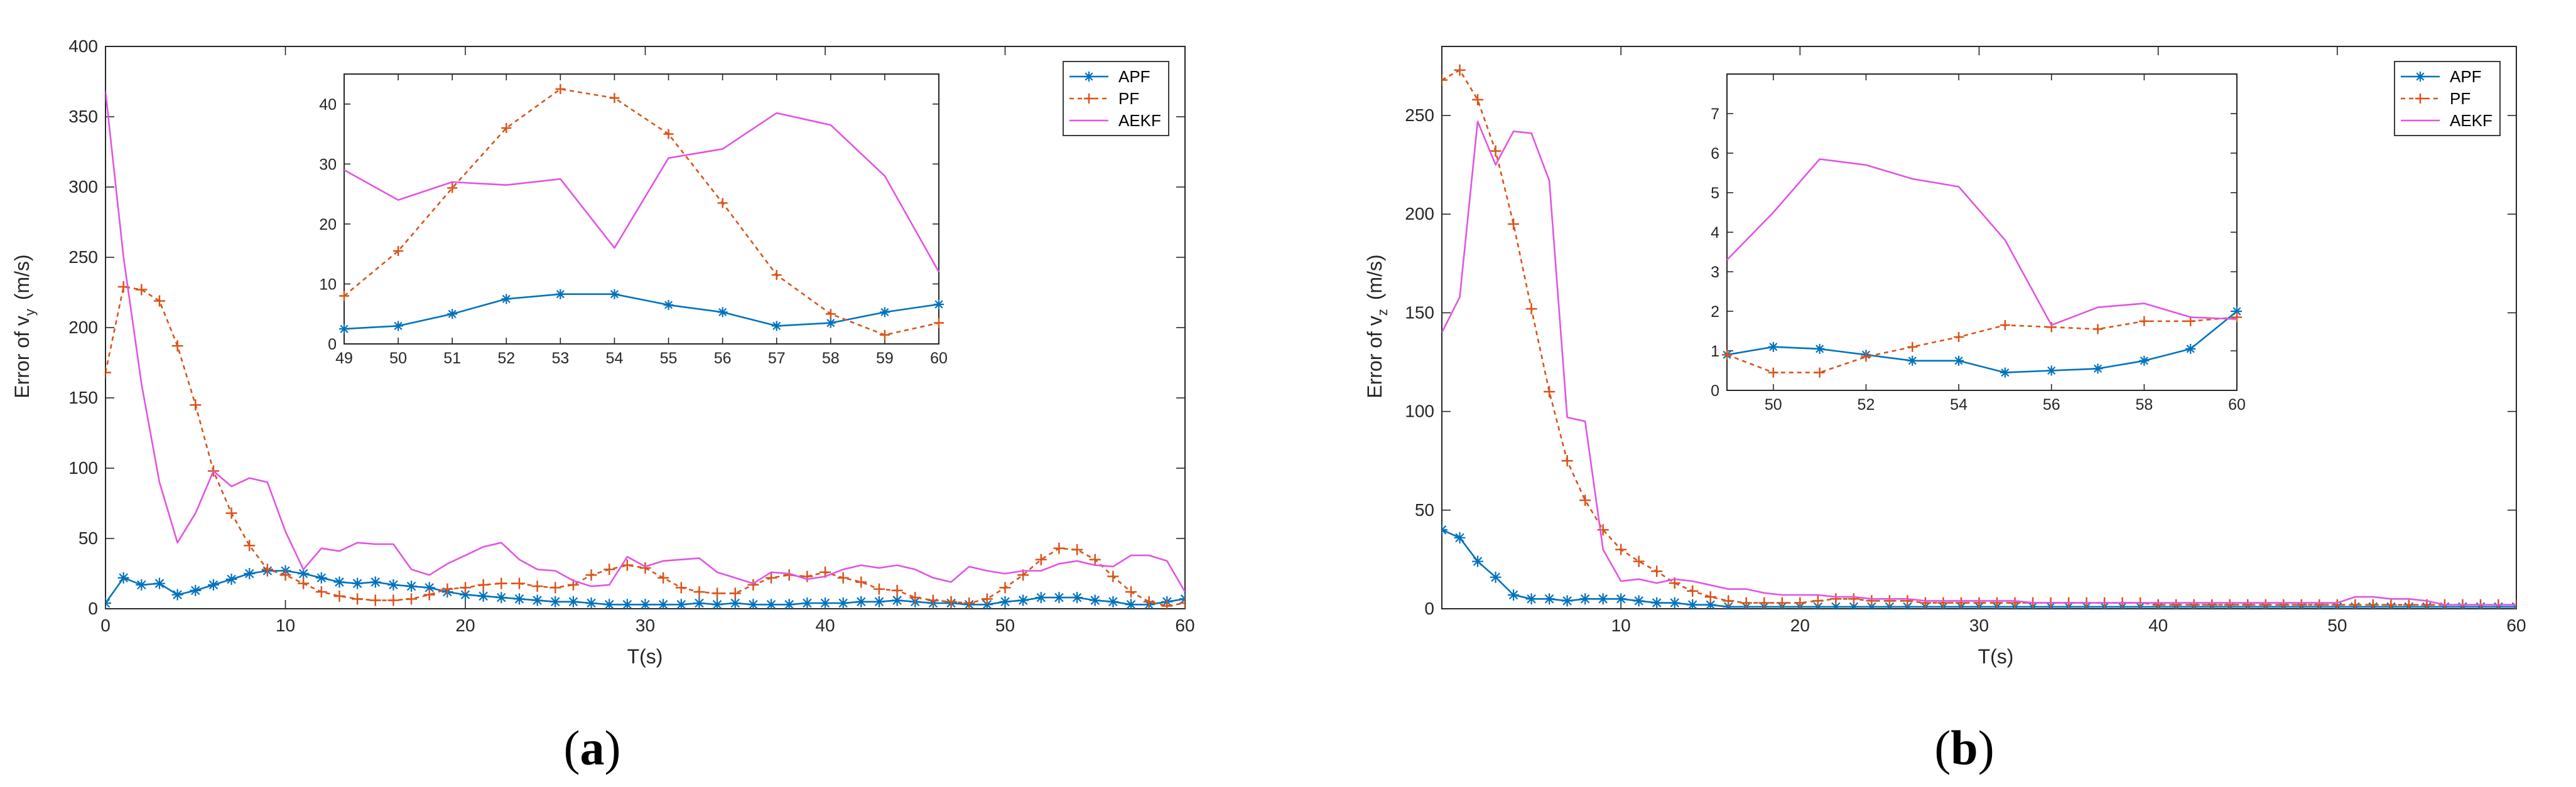  I want to click on chart-a-y-tick-label: 100, so click(83, 468).